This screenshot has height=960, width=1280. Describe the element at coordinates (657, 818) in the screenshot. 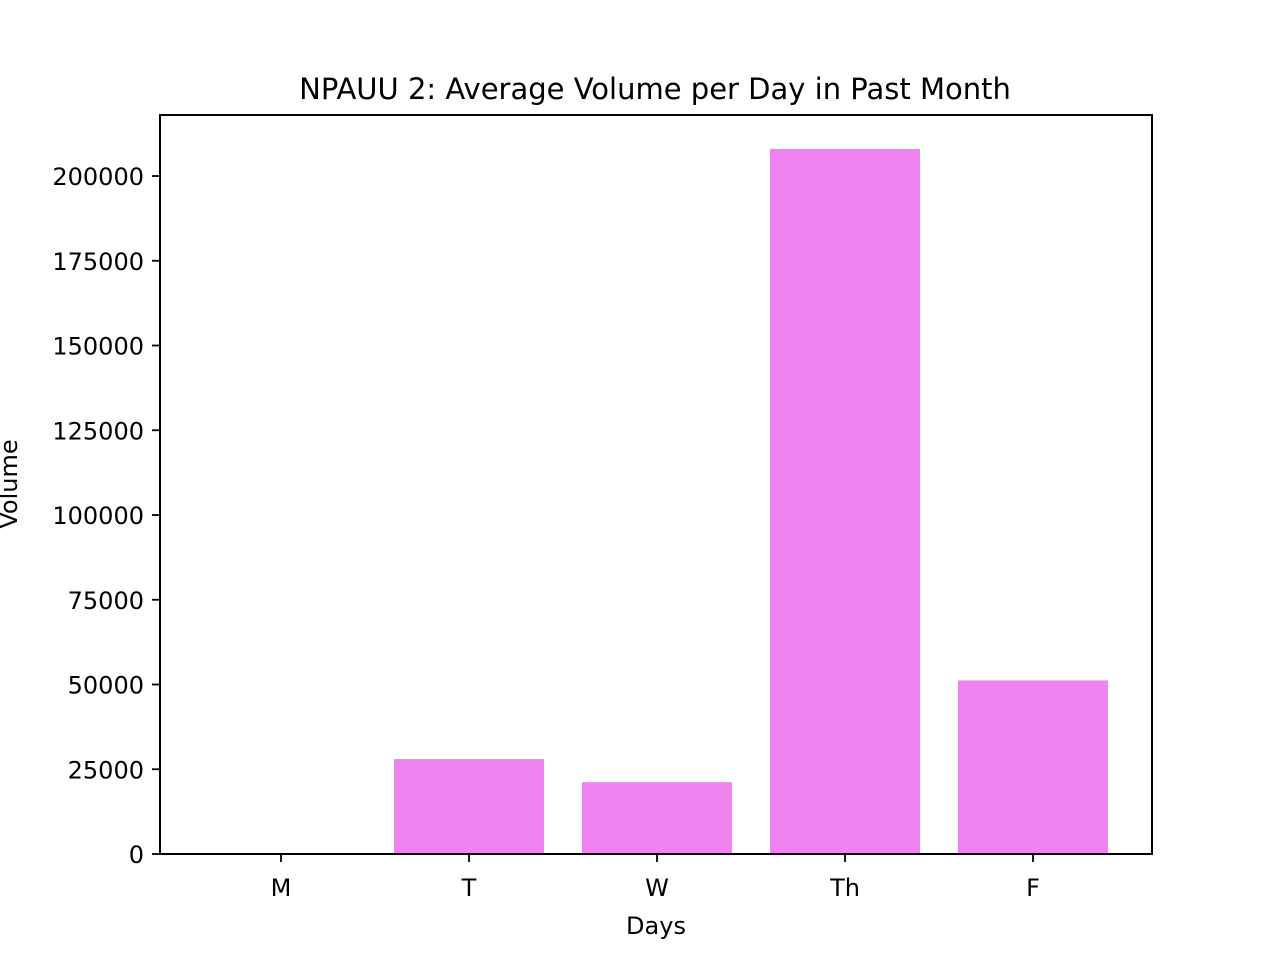

I see `bar-w` at that location.